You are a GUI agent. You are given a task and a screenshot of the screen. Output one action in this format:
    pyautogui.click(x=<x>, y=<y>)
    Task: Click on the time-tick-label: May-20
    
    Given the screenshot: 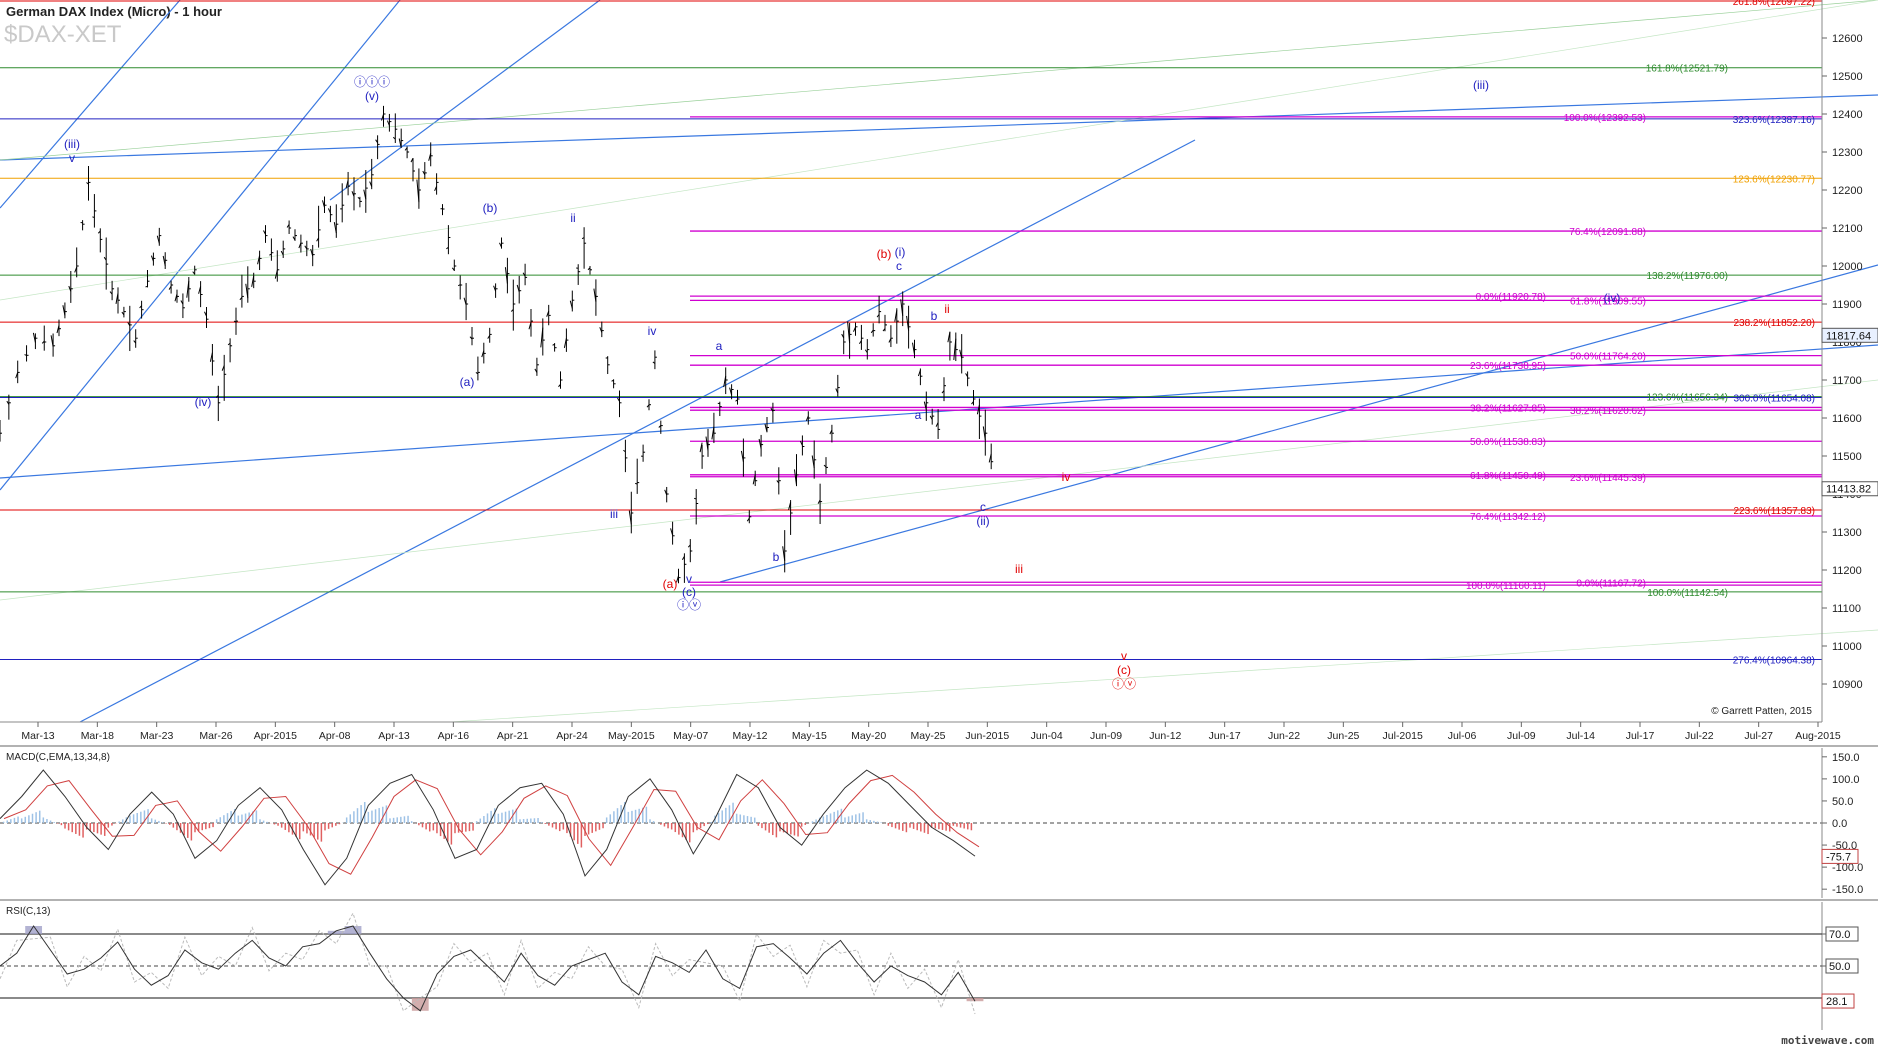 What is the action you would take?
    pyautogui.click(x=868, y=736)
    